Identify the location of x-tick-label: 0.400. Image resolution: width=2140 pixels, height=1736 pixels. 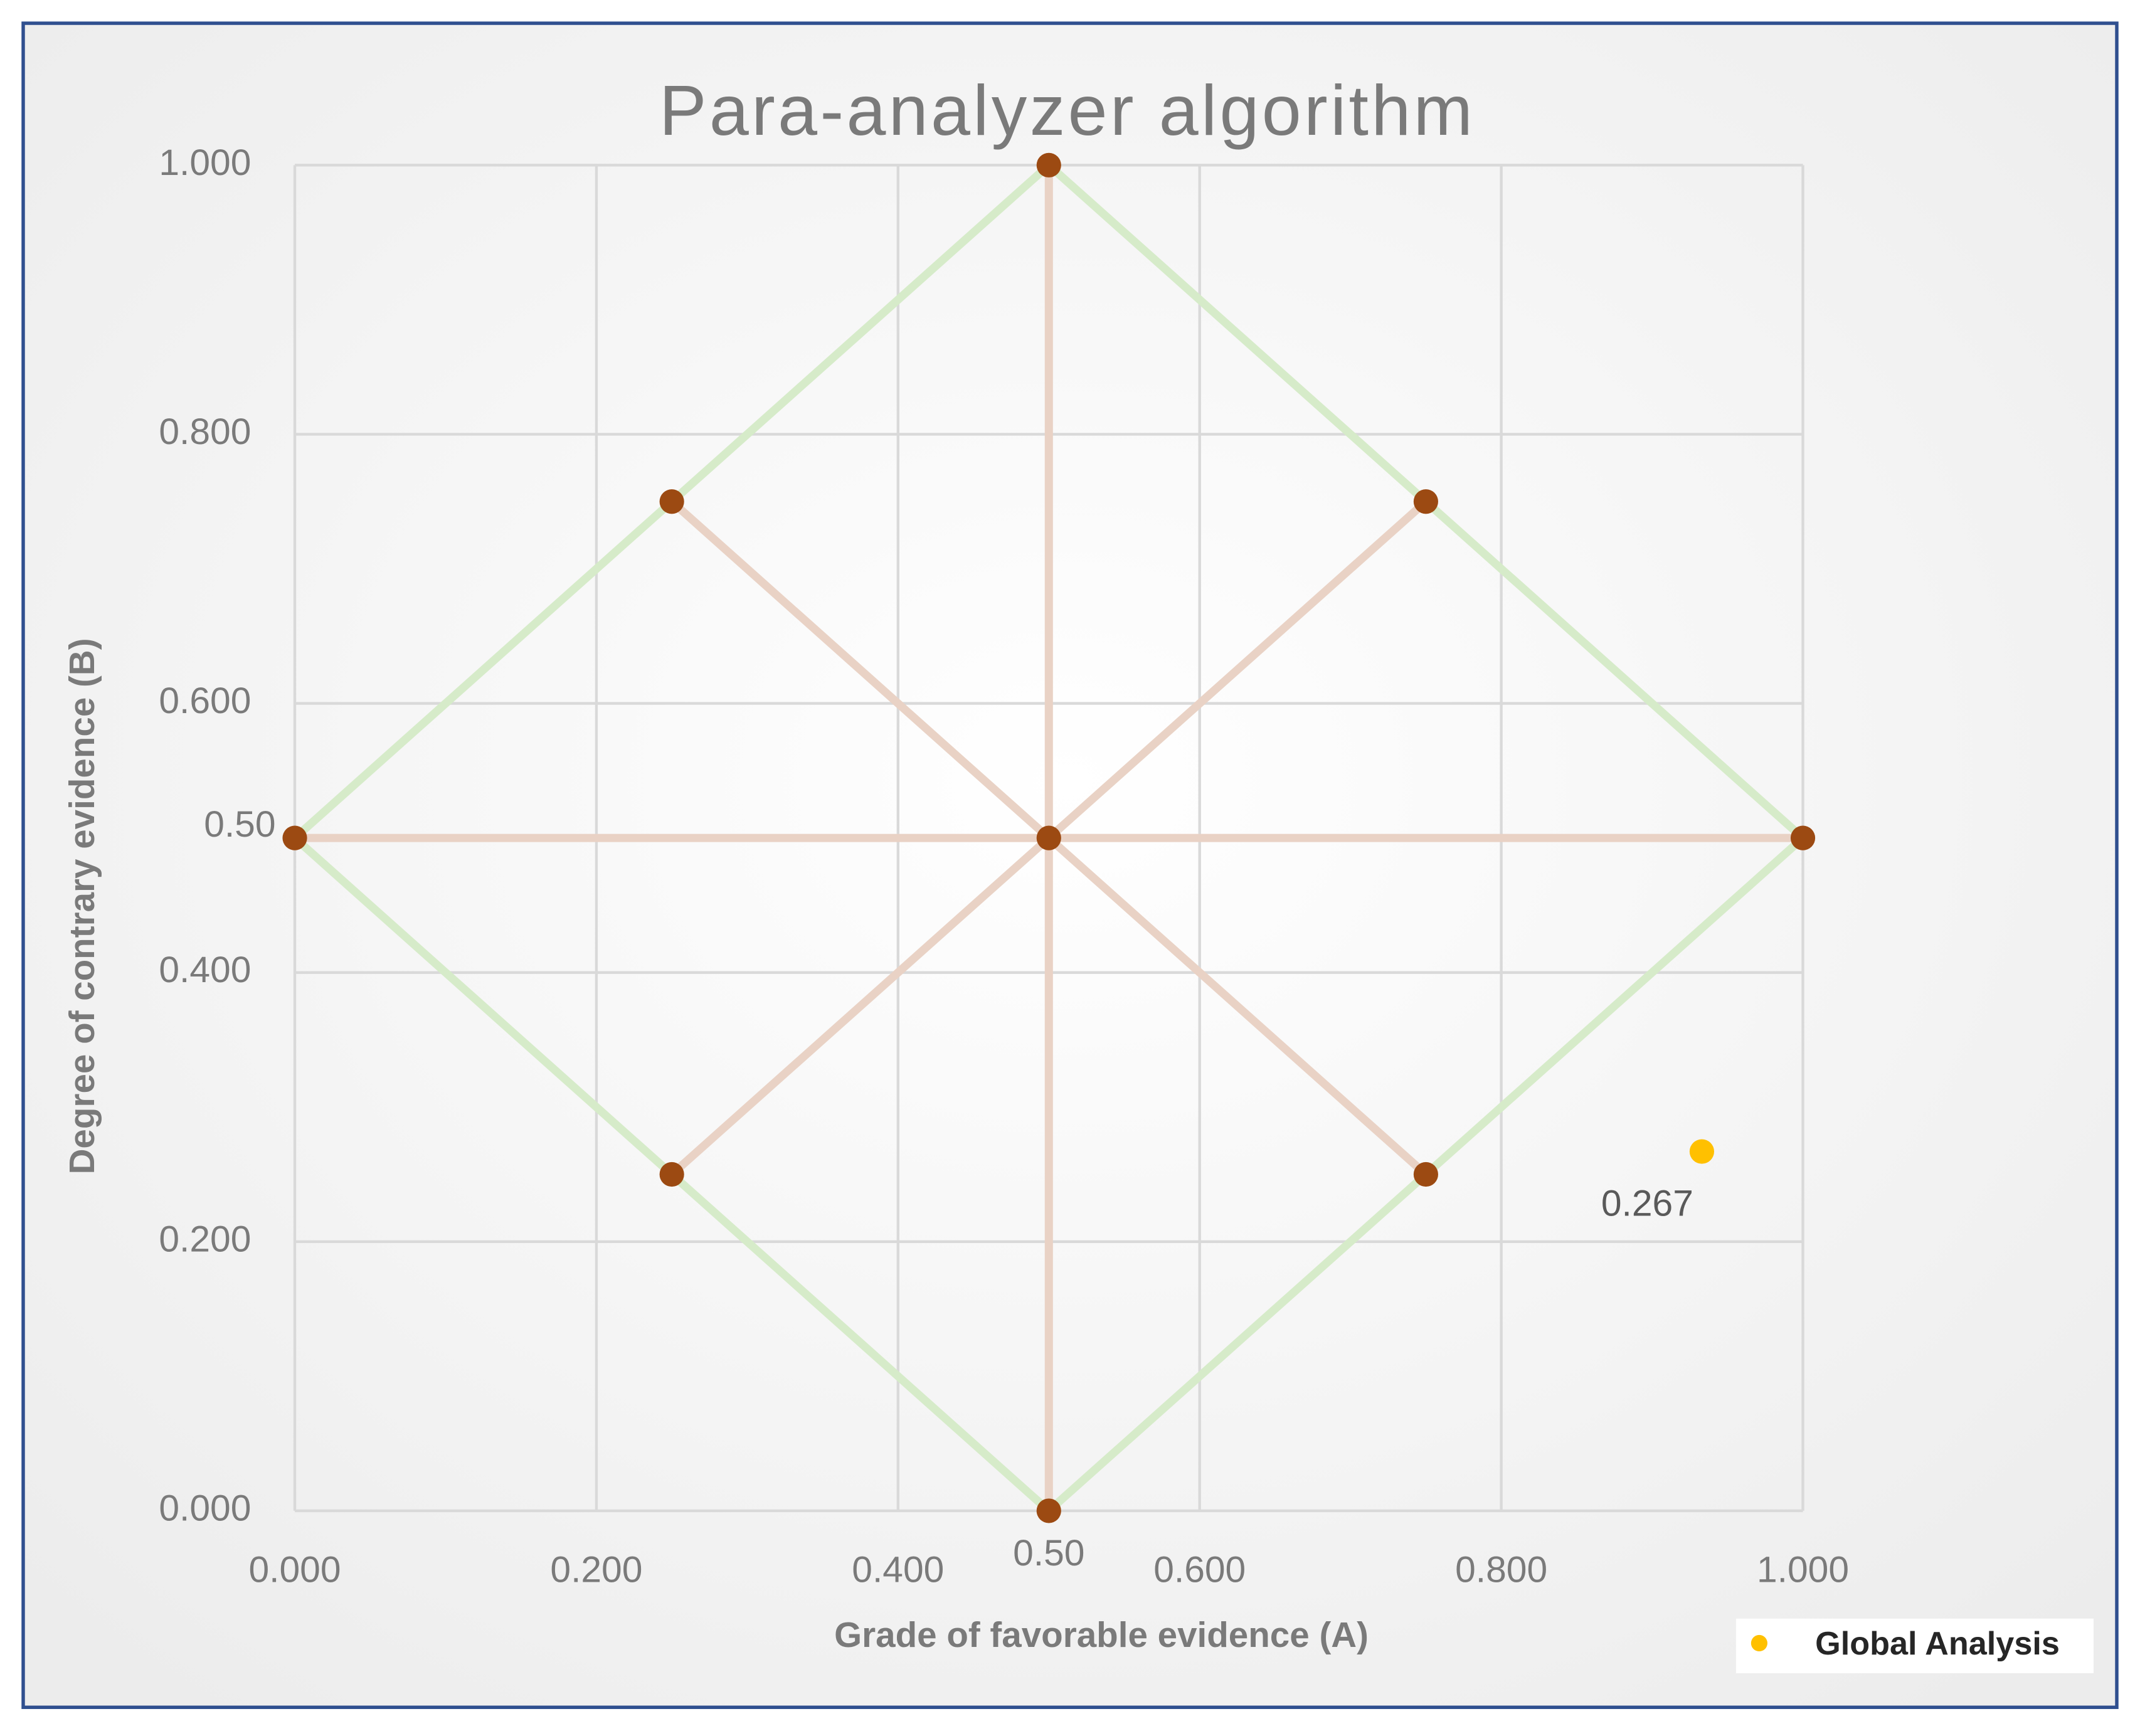
(898, 1569).